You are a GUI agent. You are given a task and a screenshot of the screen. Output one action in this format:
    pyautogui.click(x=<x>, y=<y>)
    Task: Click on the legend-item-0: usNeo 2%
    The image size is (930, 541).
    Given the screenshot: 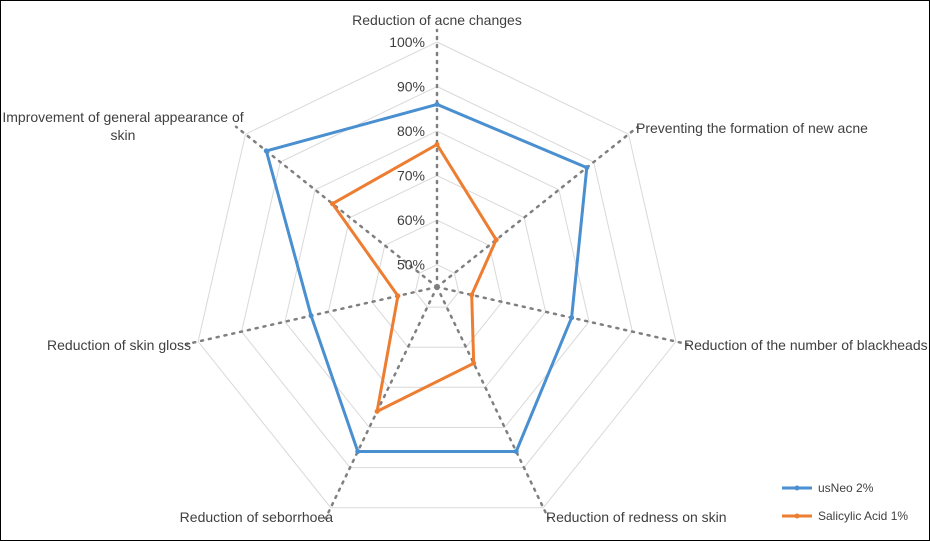 What is the action you would take?
    pyautogui.click(x=828, y=488)
    